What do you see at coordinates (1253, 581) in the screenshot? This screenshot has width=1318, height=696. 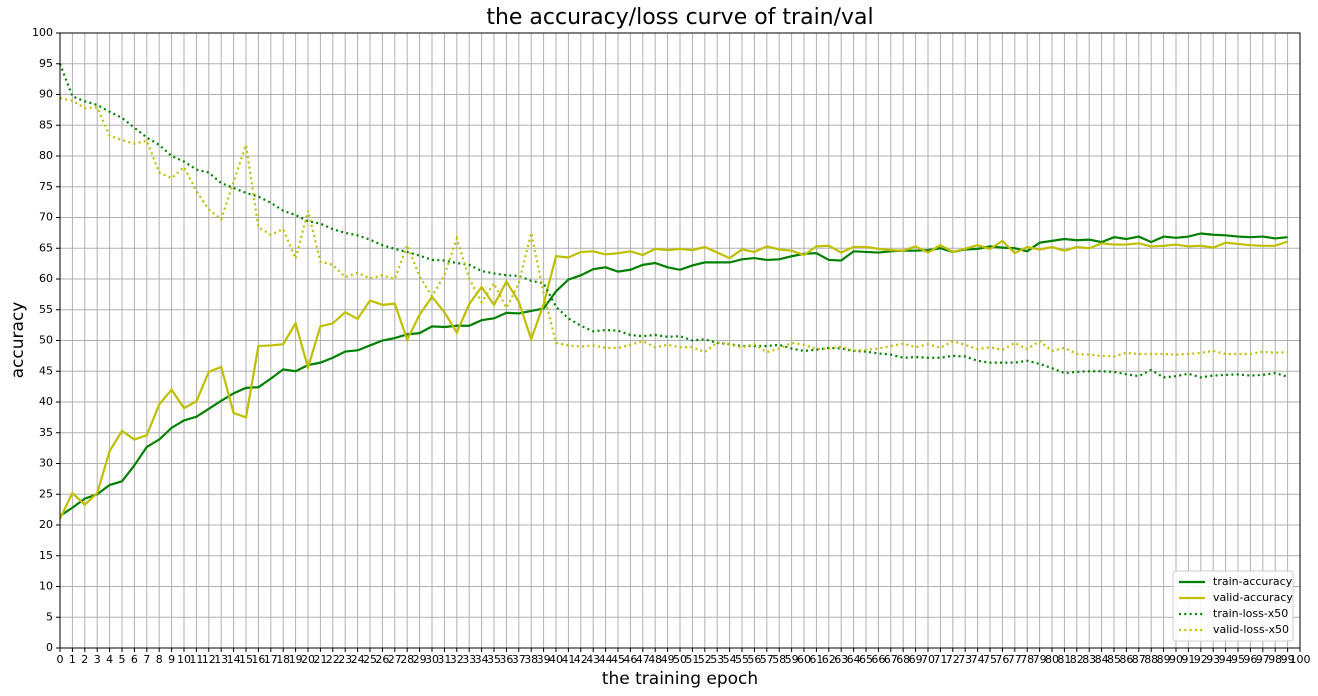 I see `legend-label: train-accuracy` at bounding box center [1253, 581].